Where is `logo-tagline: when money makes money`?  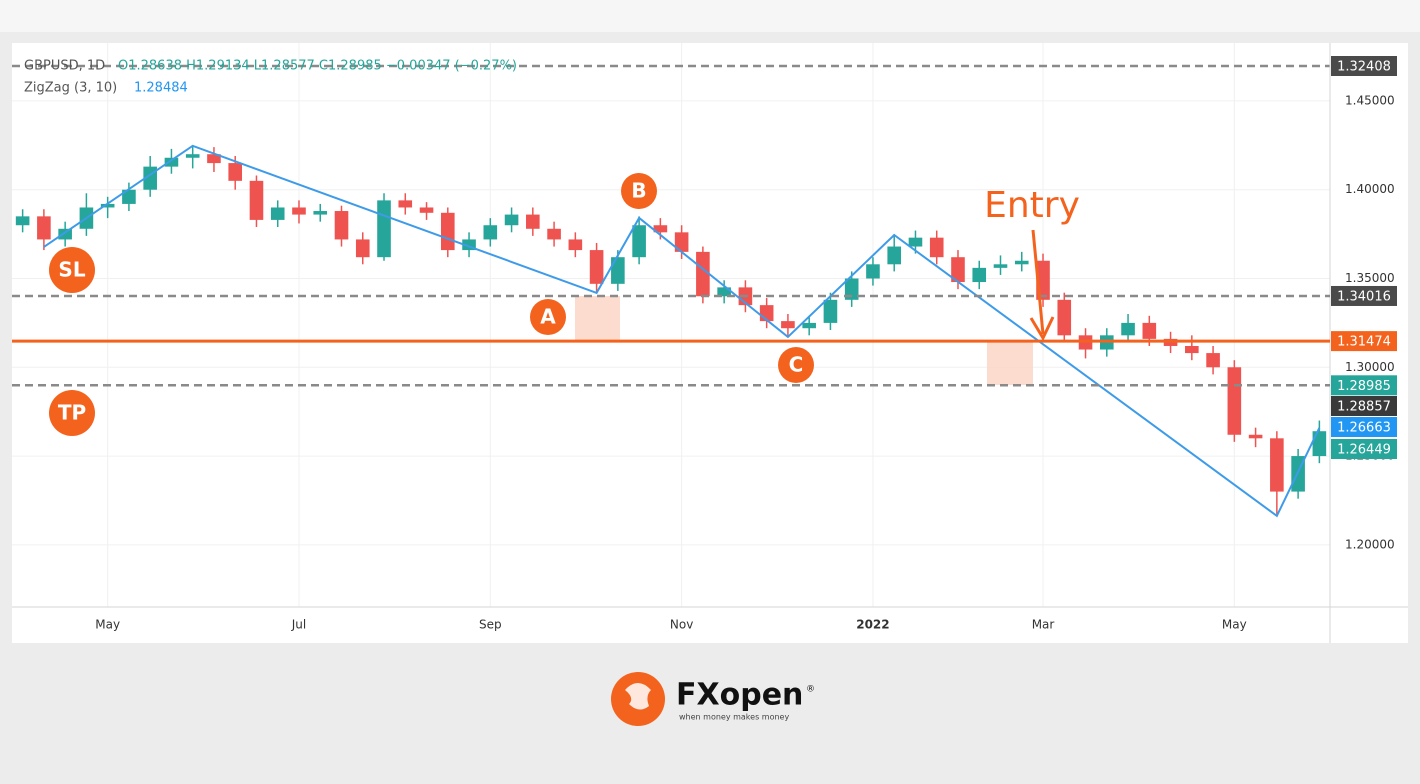
logo-tagline: when money makes money is located at coordinates (734, 717).